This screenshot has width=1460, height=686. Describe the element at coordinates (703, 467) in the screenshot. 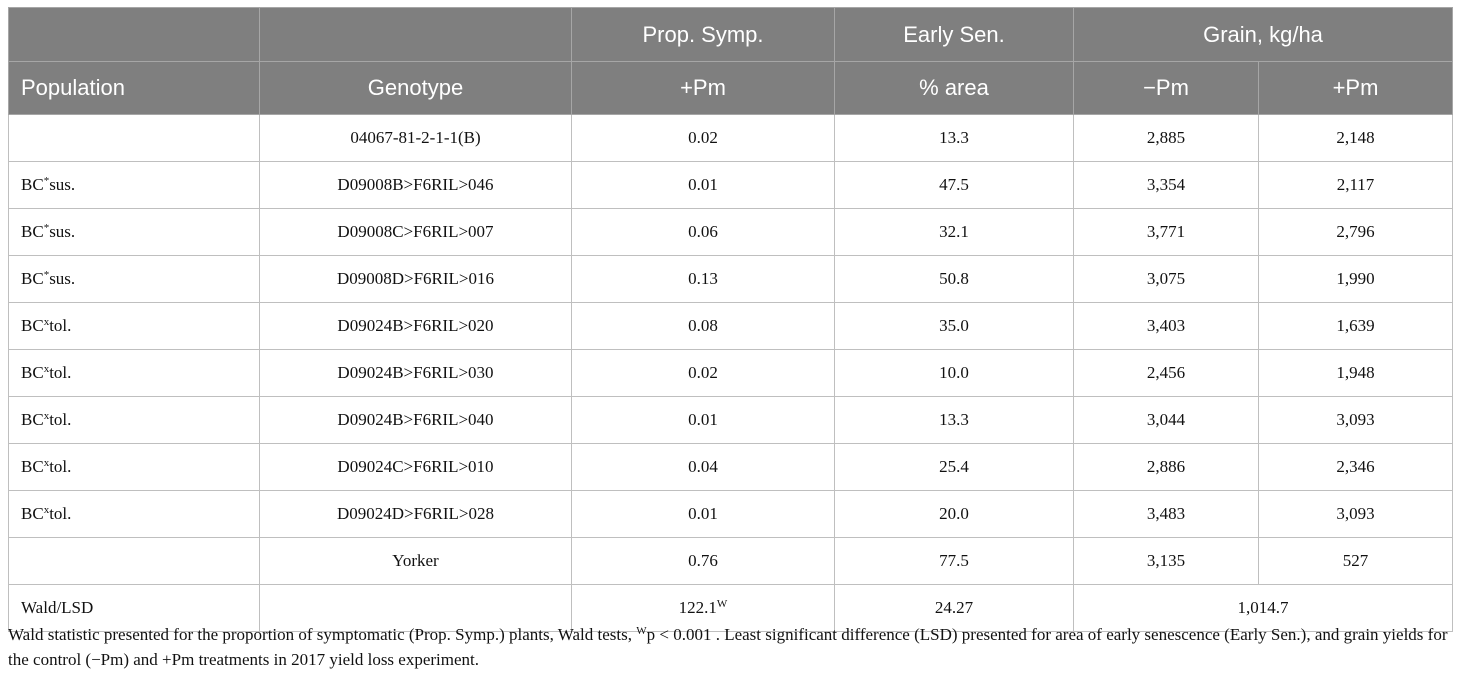

I see `cell-prop-symp: 0.04` at that location.